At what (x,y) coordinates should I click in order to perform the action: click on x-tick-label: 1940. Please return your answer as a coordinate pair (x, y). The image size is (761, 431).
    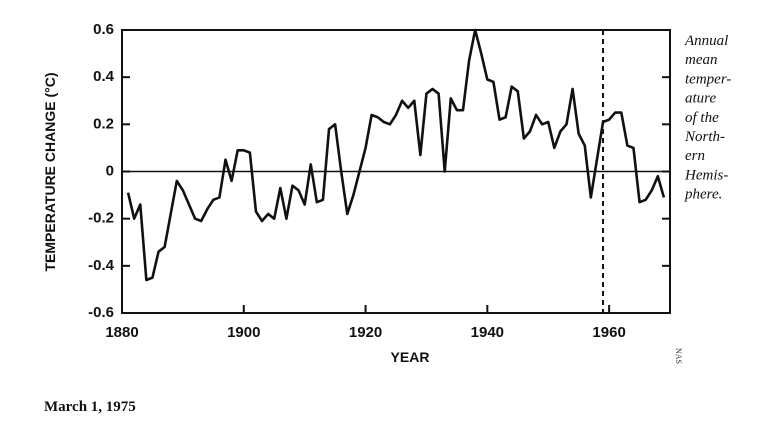
    Looking at the image, I should click on (487, 332).